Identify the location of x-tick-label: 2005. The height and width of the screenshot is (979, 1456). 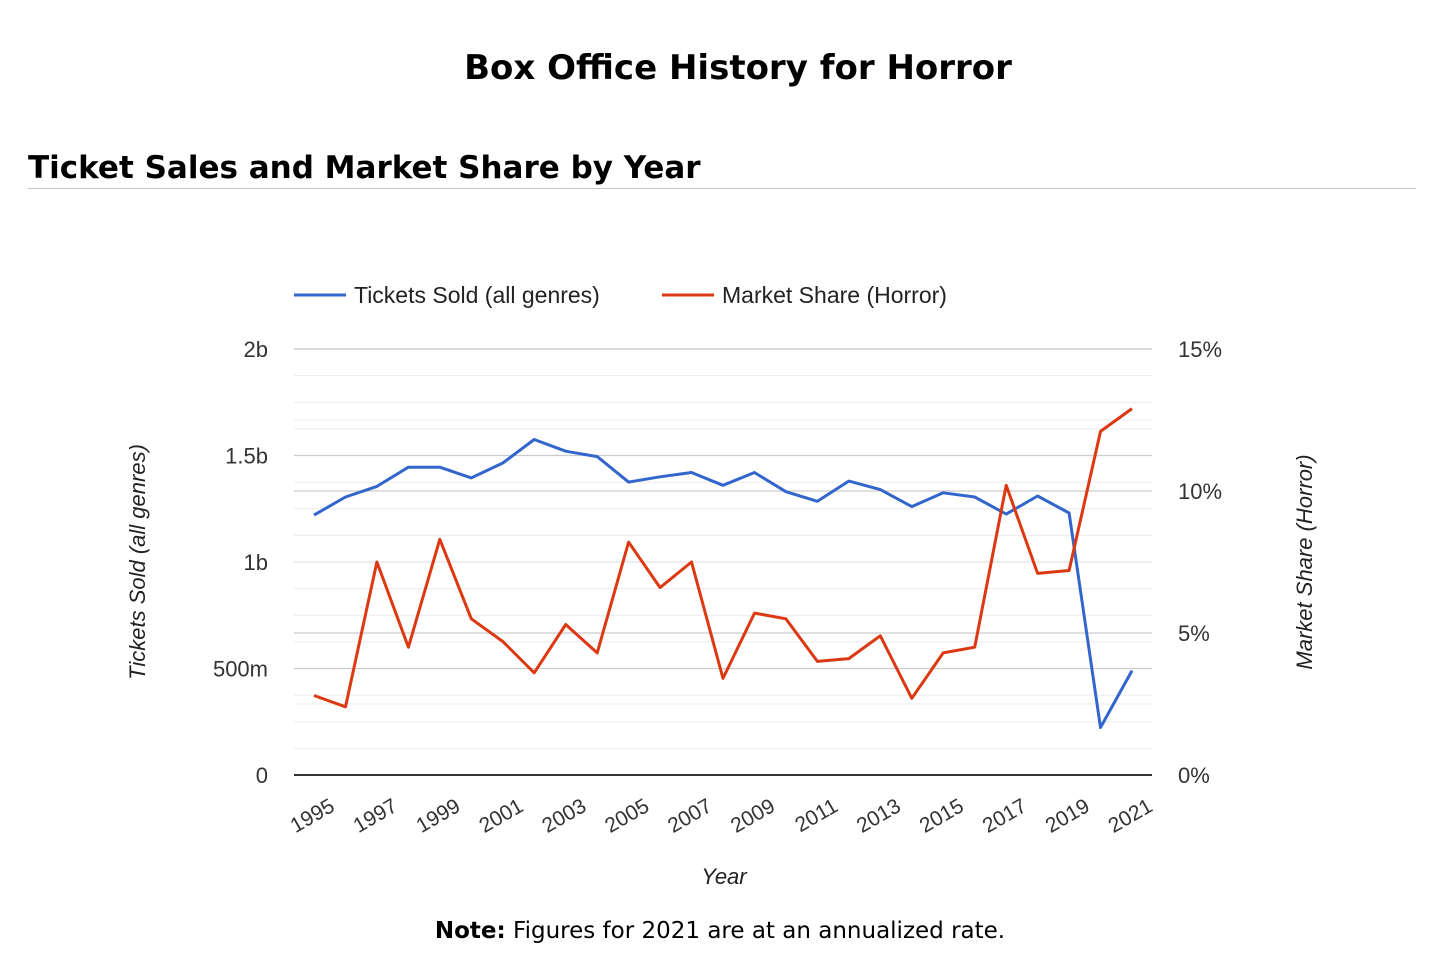
(627, 815).